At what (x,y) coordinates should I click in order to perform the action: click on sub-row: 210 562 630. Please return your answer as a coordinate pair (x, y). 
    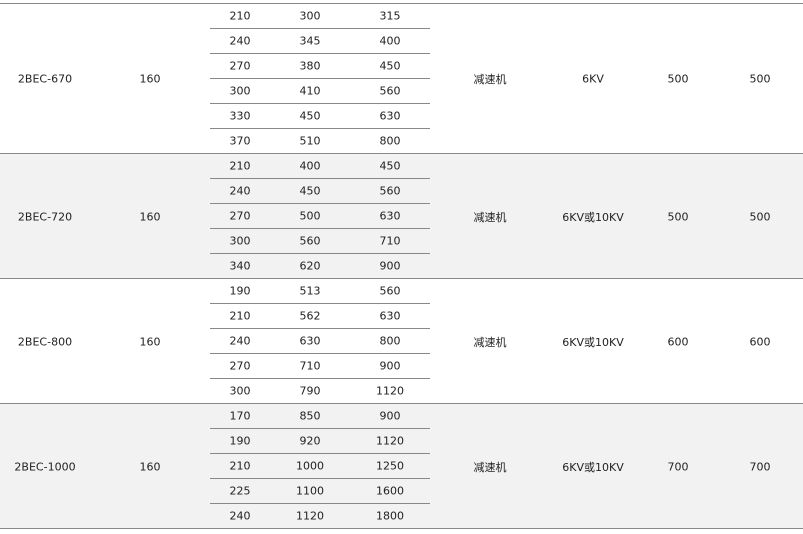
    Looking at the image, I should click on (320, 316).